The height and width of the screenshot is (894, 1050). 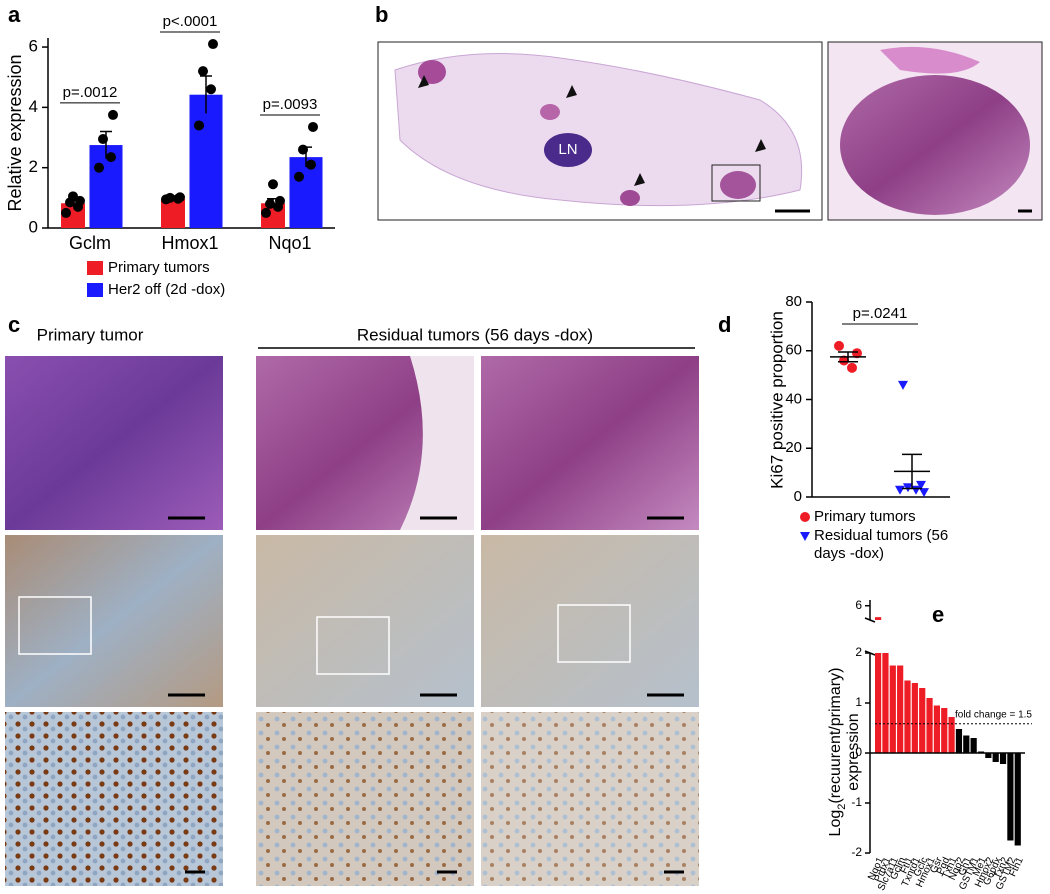 I want to click on y-tick-label: -1, so click(x=856, y=802).